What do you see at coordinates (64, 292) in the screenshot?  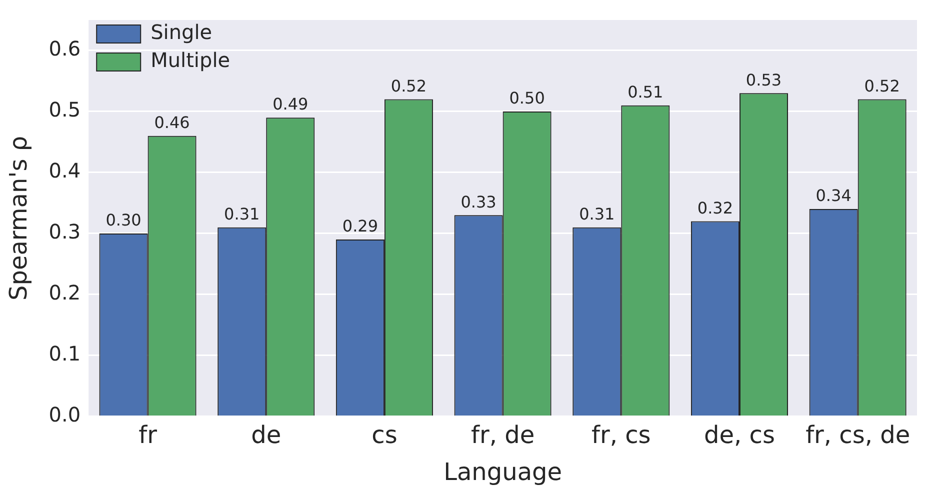 I see `y-tick-label: 0.2` at bounding box center [64, 292].